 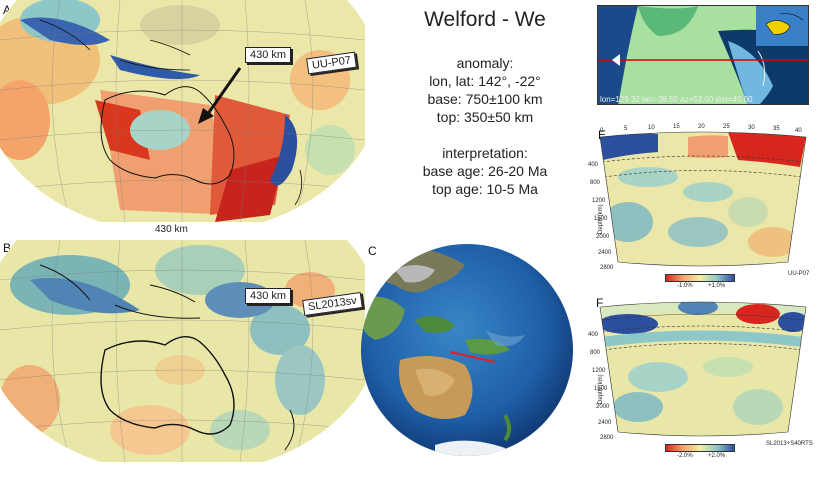 What do you see at coordinates (593, 335) in the screenshot?
I see `f-depth-tick: 400` at bounding box center [593, 335].